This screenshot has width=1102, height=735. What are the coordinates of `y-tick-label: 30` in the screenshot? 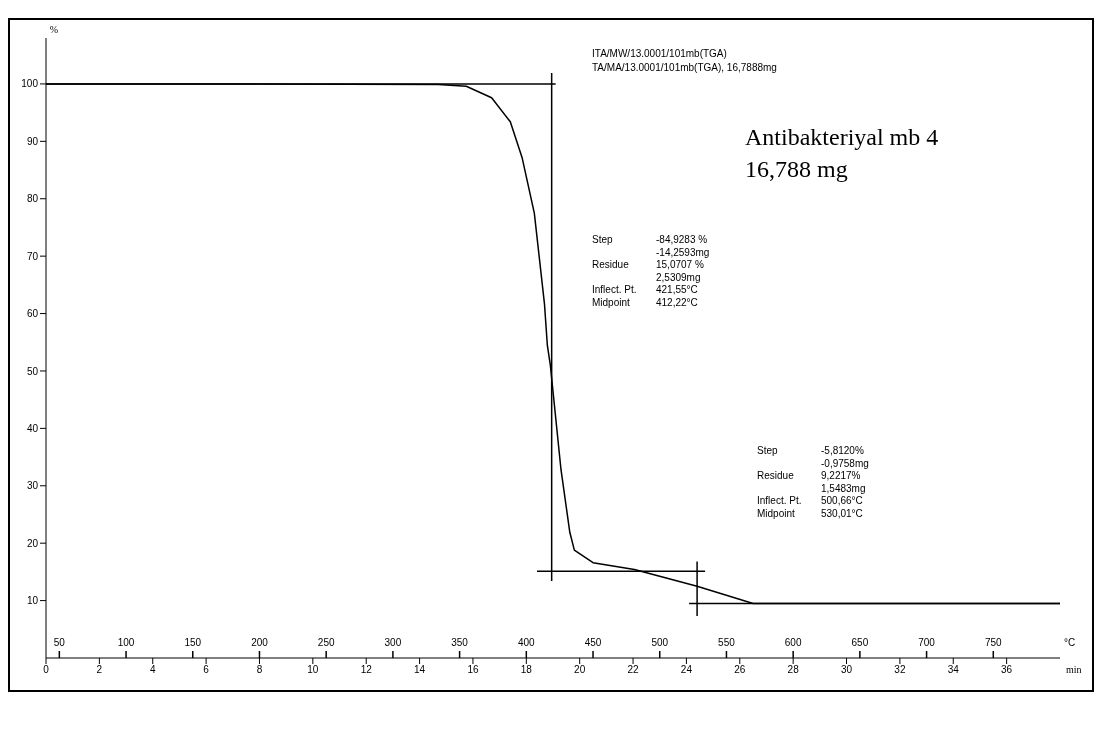 It's located at (32, 486).